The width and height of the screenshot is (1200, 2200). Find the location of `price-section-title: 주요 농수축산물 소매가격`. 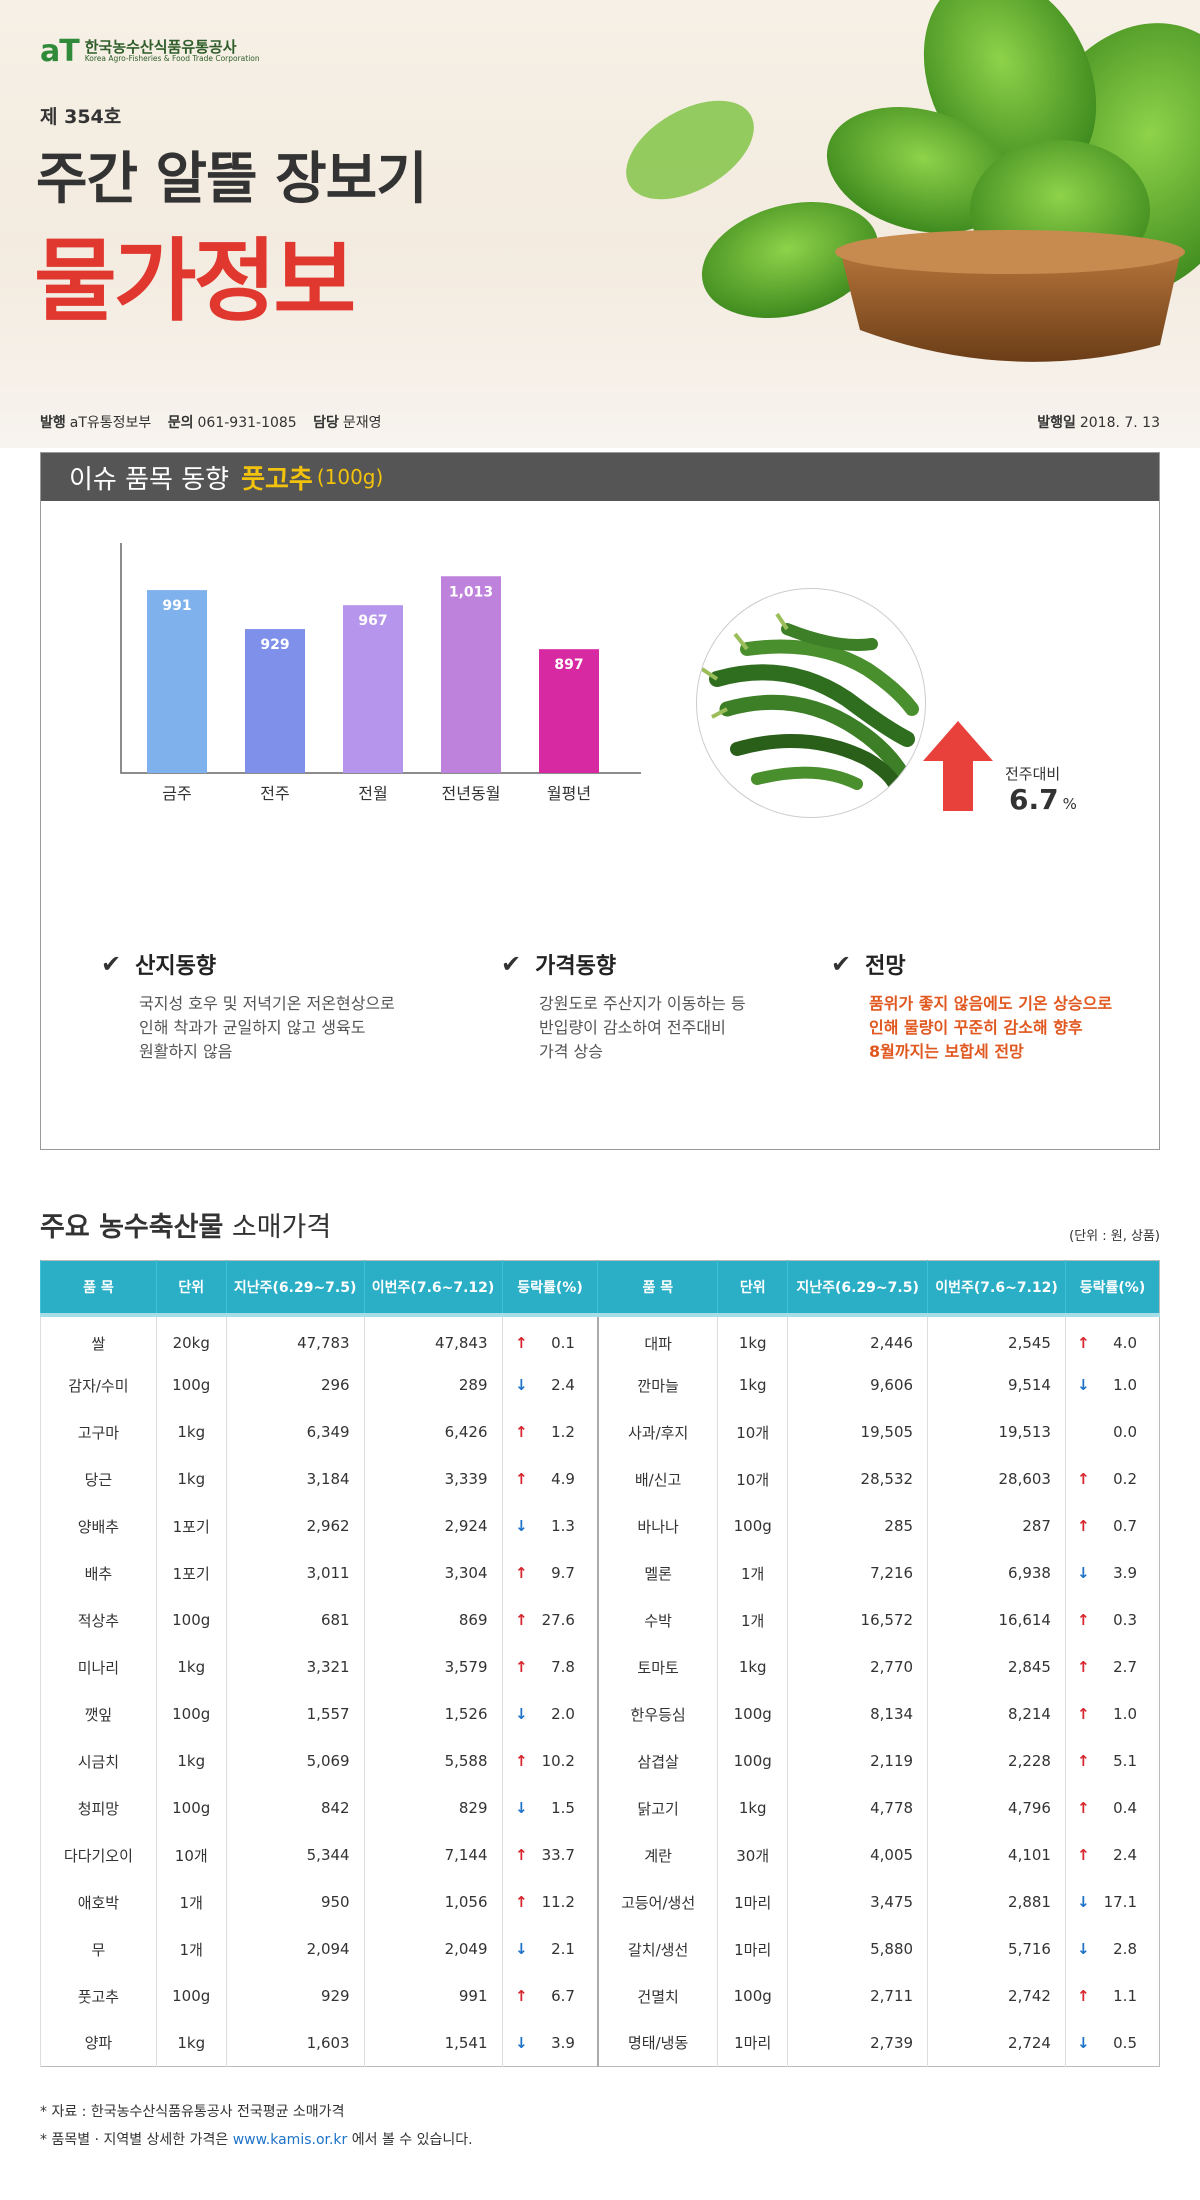

price-section-title: 주요 농수축산물 소매가격 is located at coordinates (186, 1227).